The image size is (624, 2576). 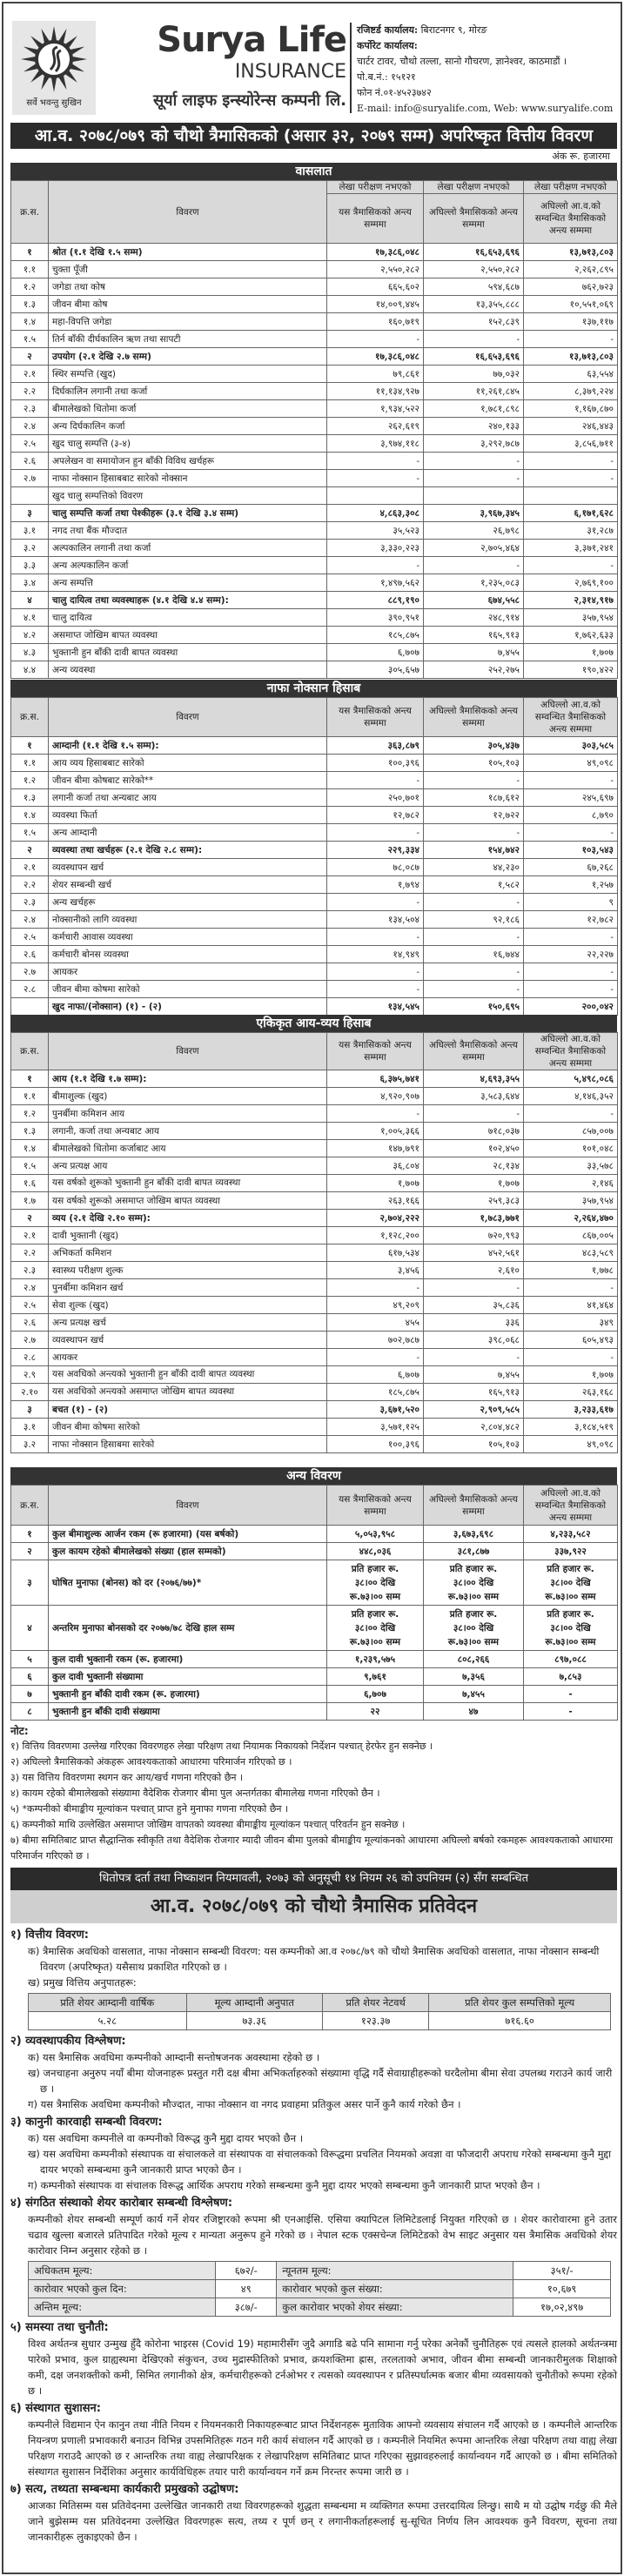 What do you see at coordinates (474, 1079) in the screenshot?
I see `row-value: ४,६९३,३५५` at bounding box center [474, 1079].